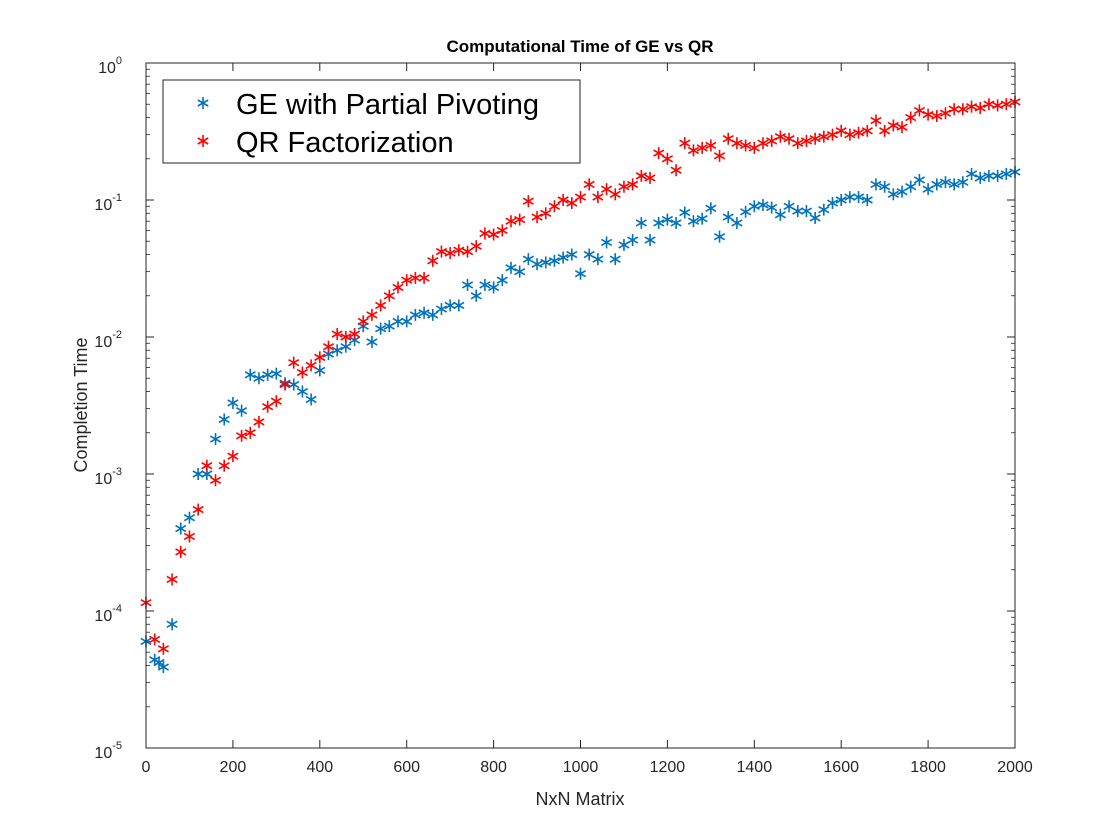 This screenshot has height=840, width=1120. What do you see at coordinates (203, 103) in the screenshot?
I see `legend-marker-ge` at bounding box center [203, 103].